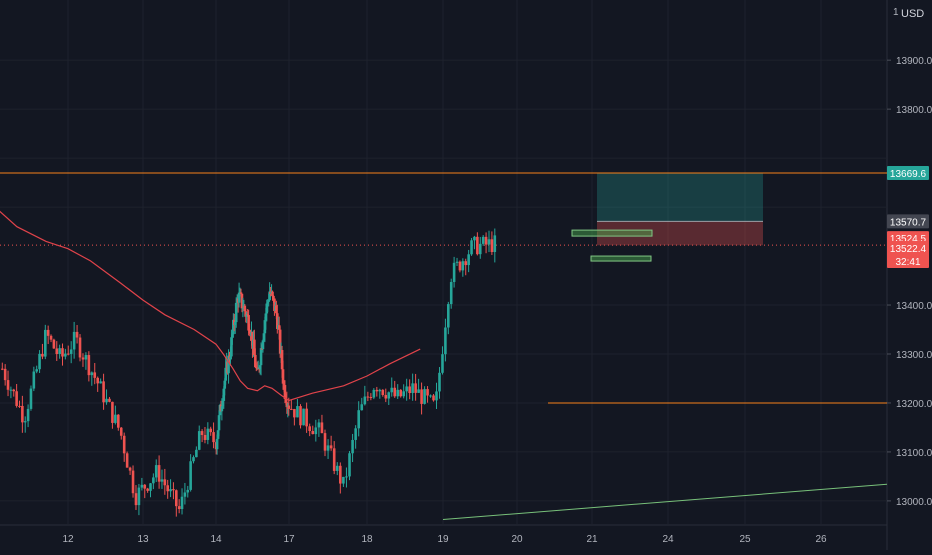  What do you see at coordinates (914, 502) in the screenshot?
I see `y-tick-label: 13000.0` at bounding box center [914, 502].